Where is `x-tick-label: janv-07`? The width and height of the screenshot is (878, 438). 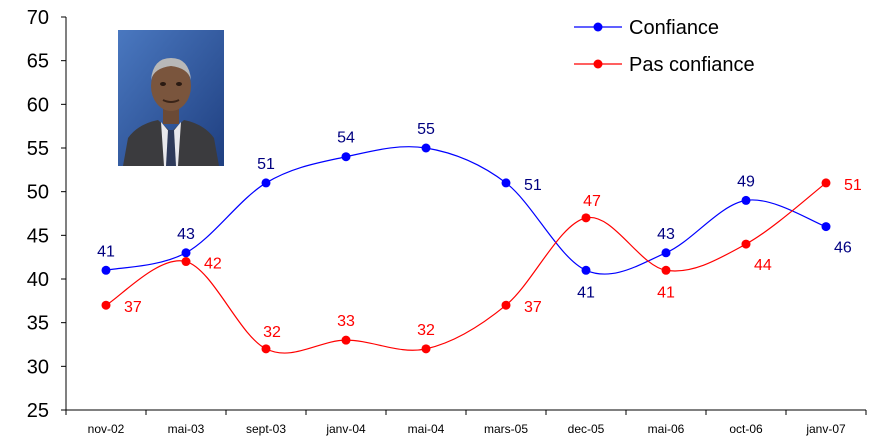
x-tick-label: janv-07 is located at coordinates (825, 429).